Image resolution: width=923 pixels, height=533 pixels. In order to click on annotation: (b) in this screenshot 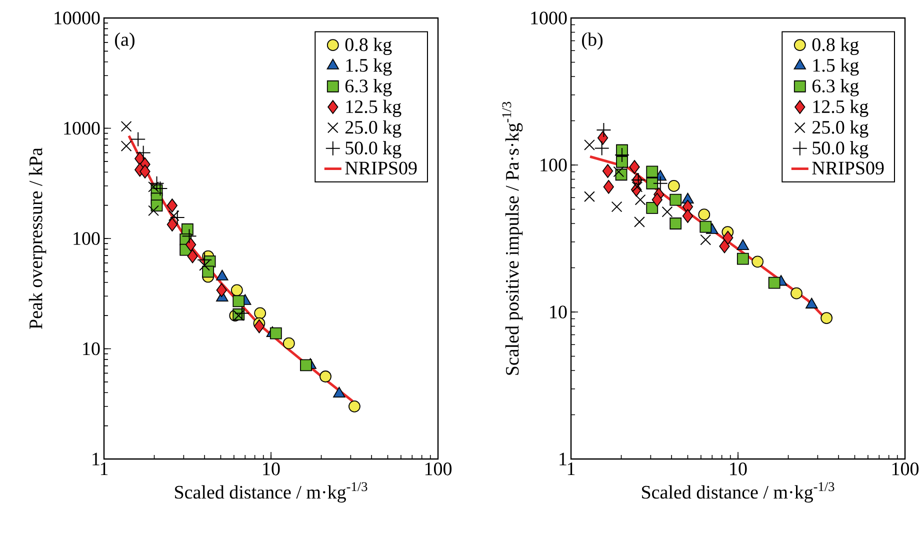, I will do `click(592, 41)`.